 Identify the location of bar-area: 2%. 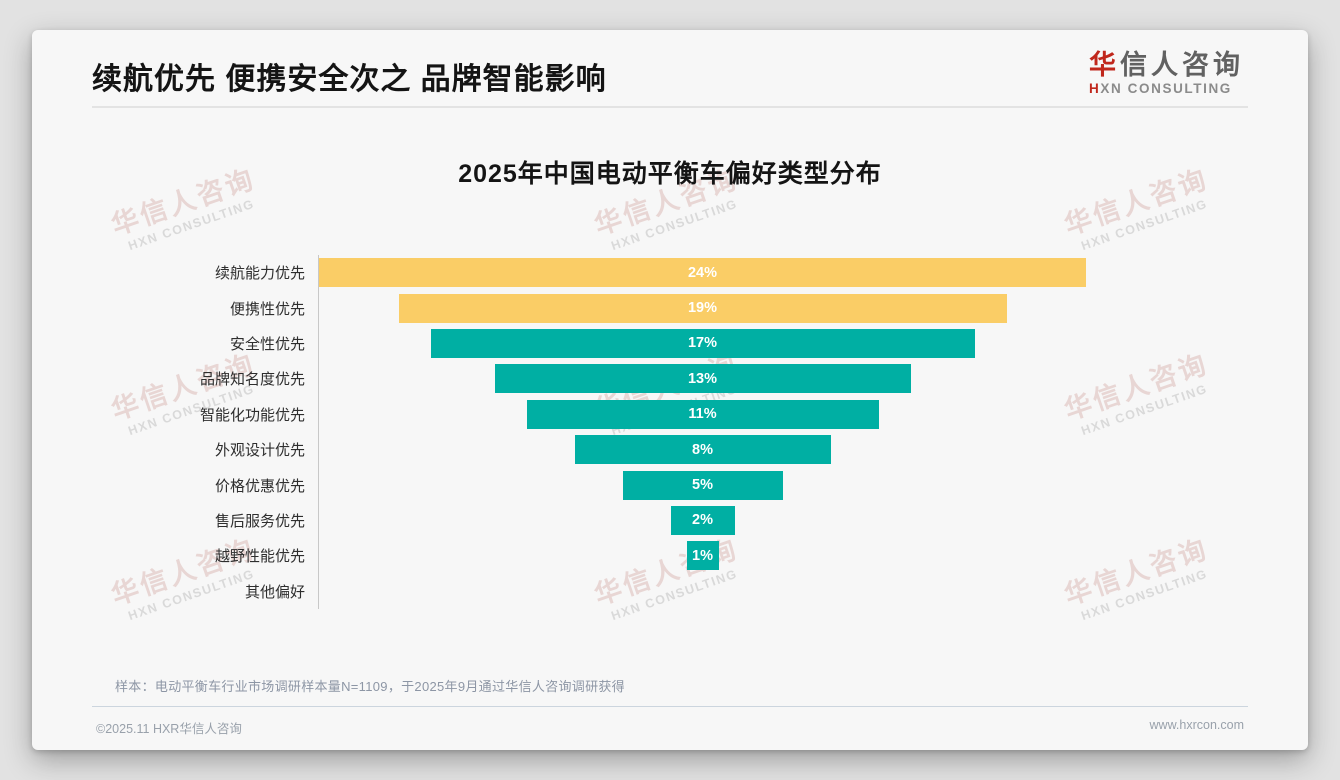
(702, 520).